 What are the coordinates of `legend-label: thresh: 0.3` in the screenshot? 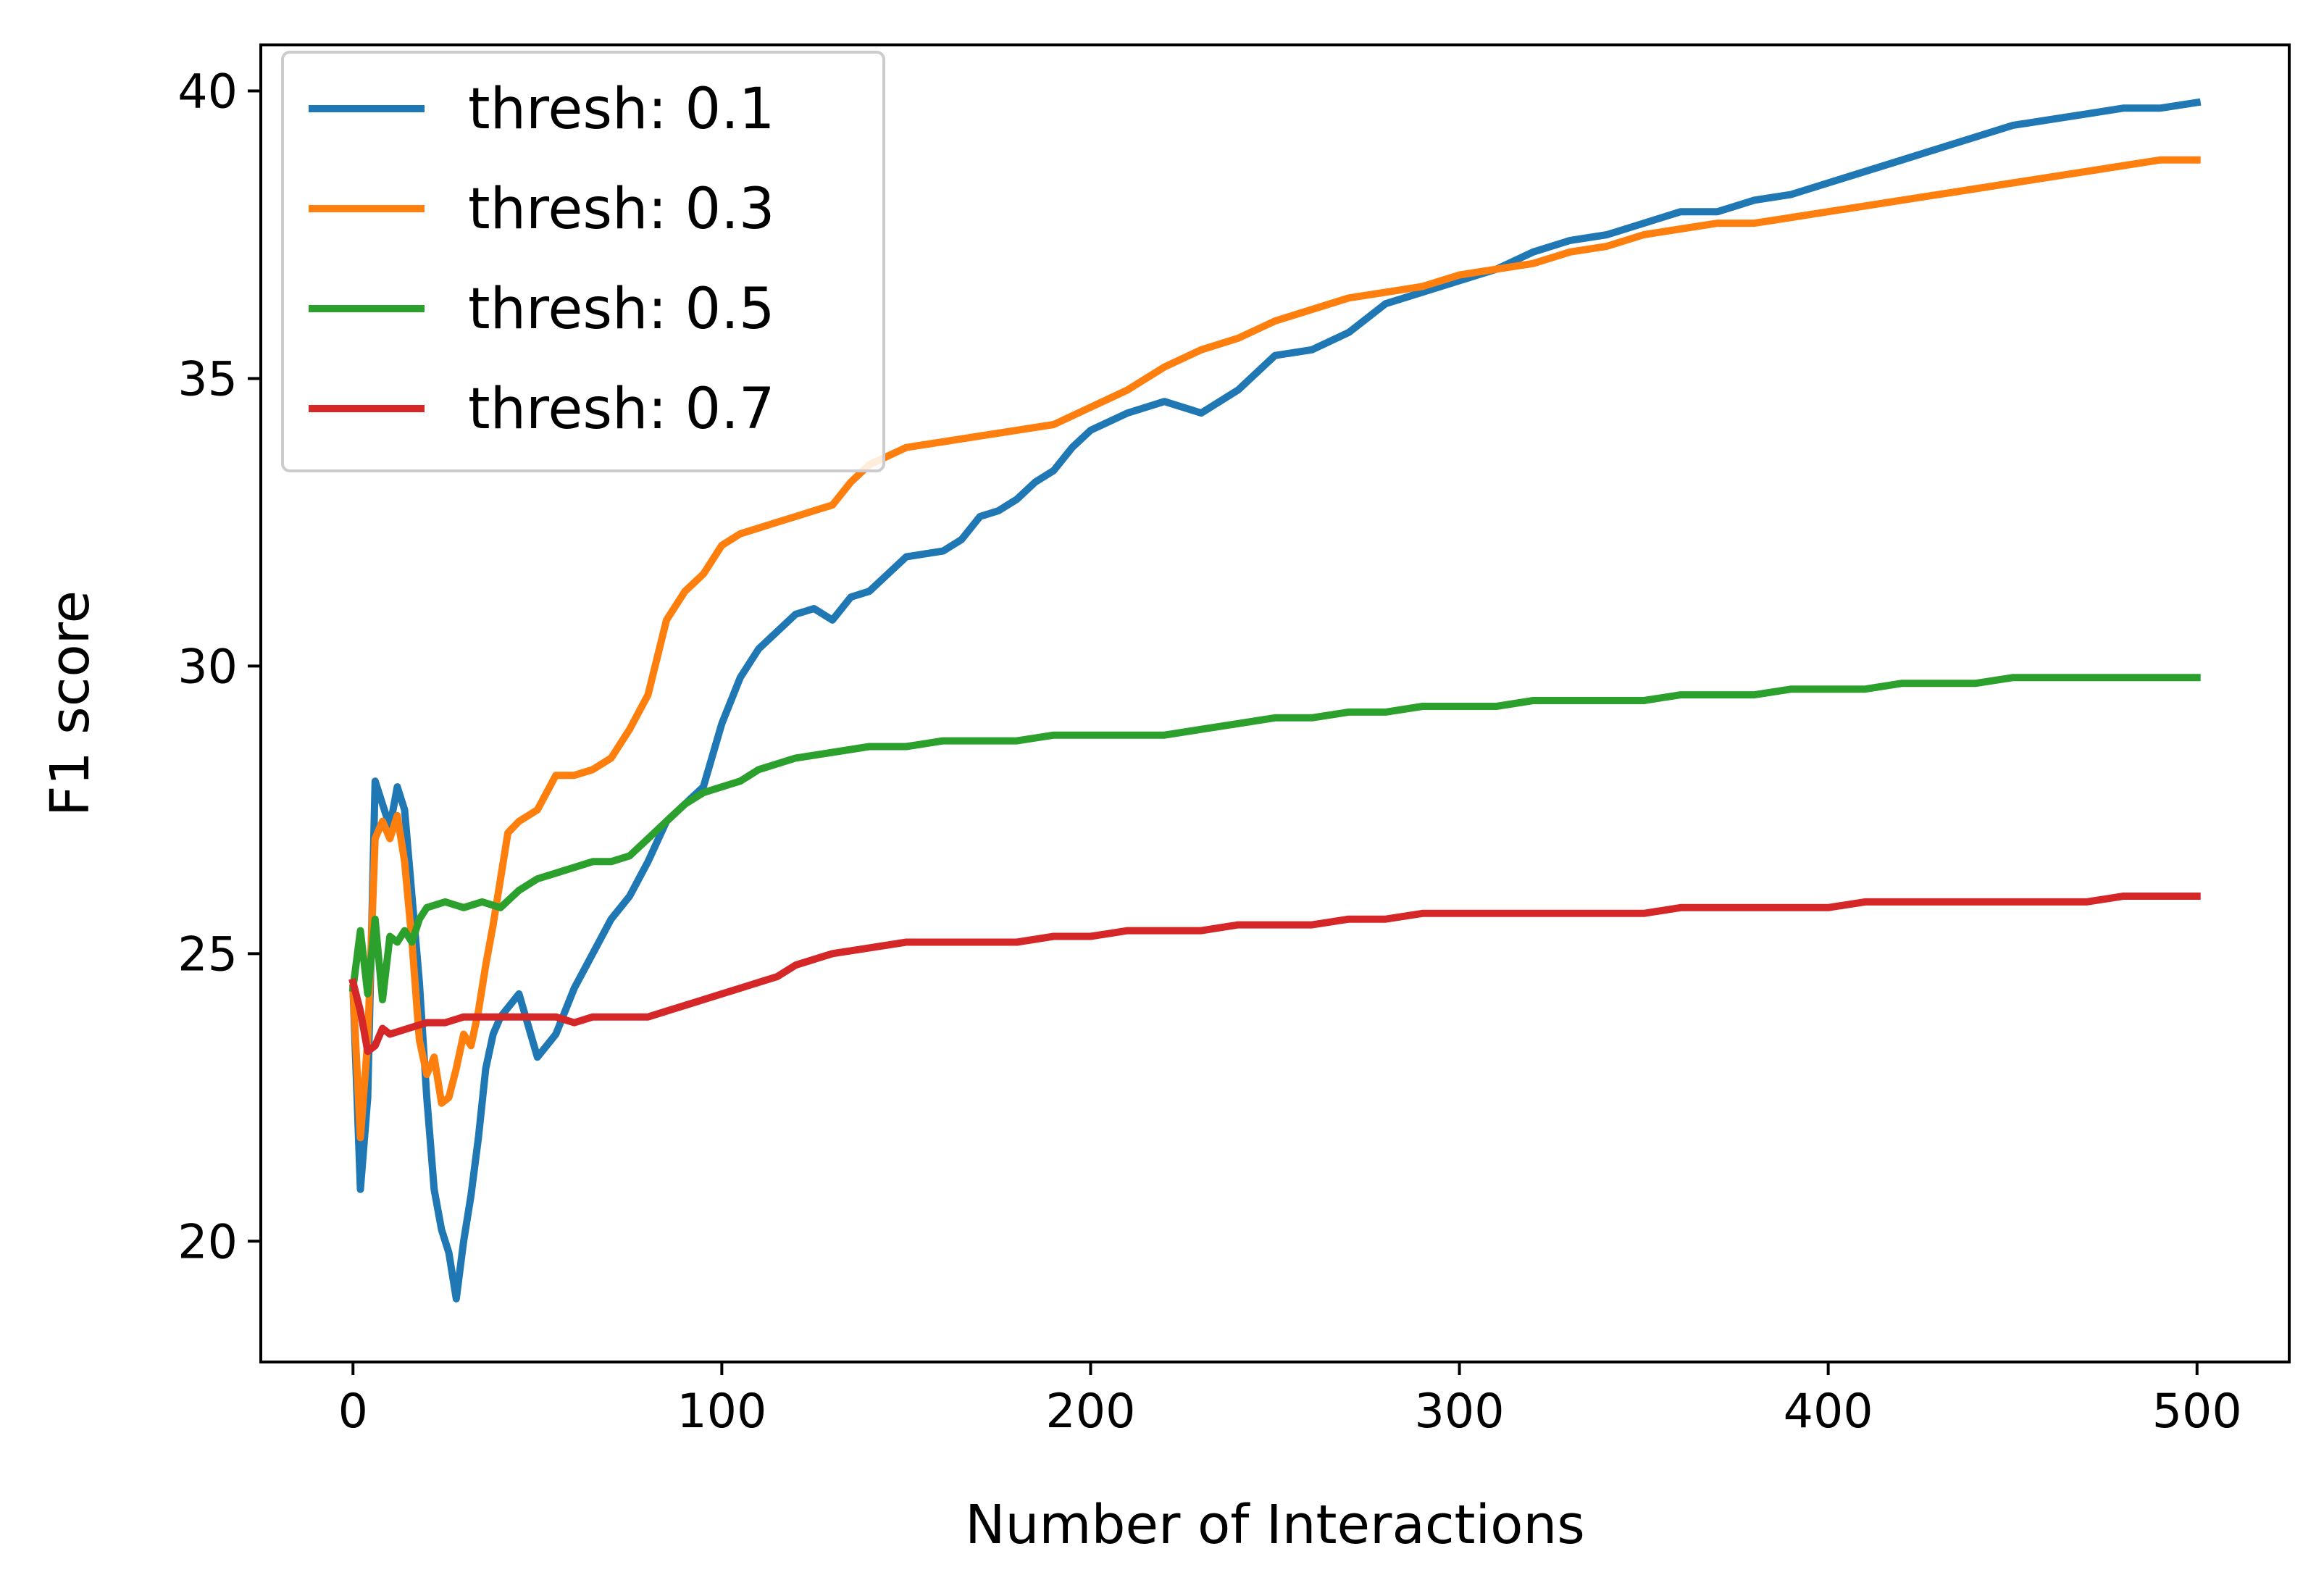 It's located at (621, 209).